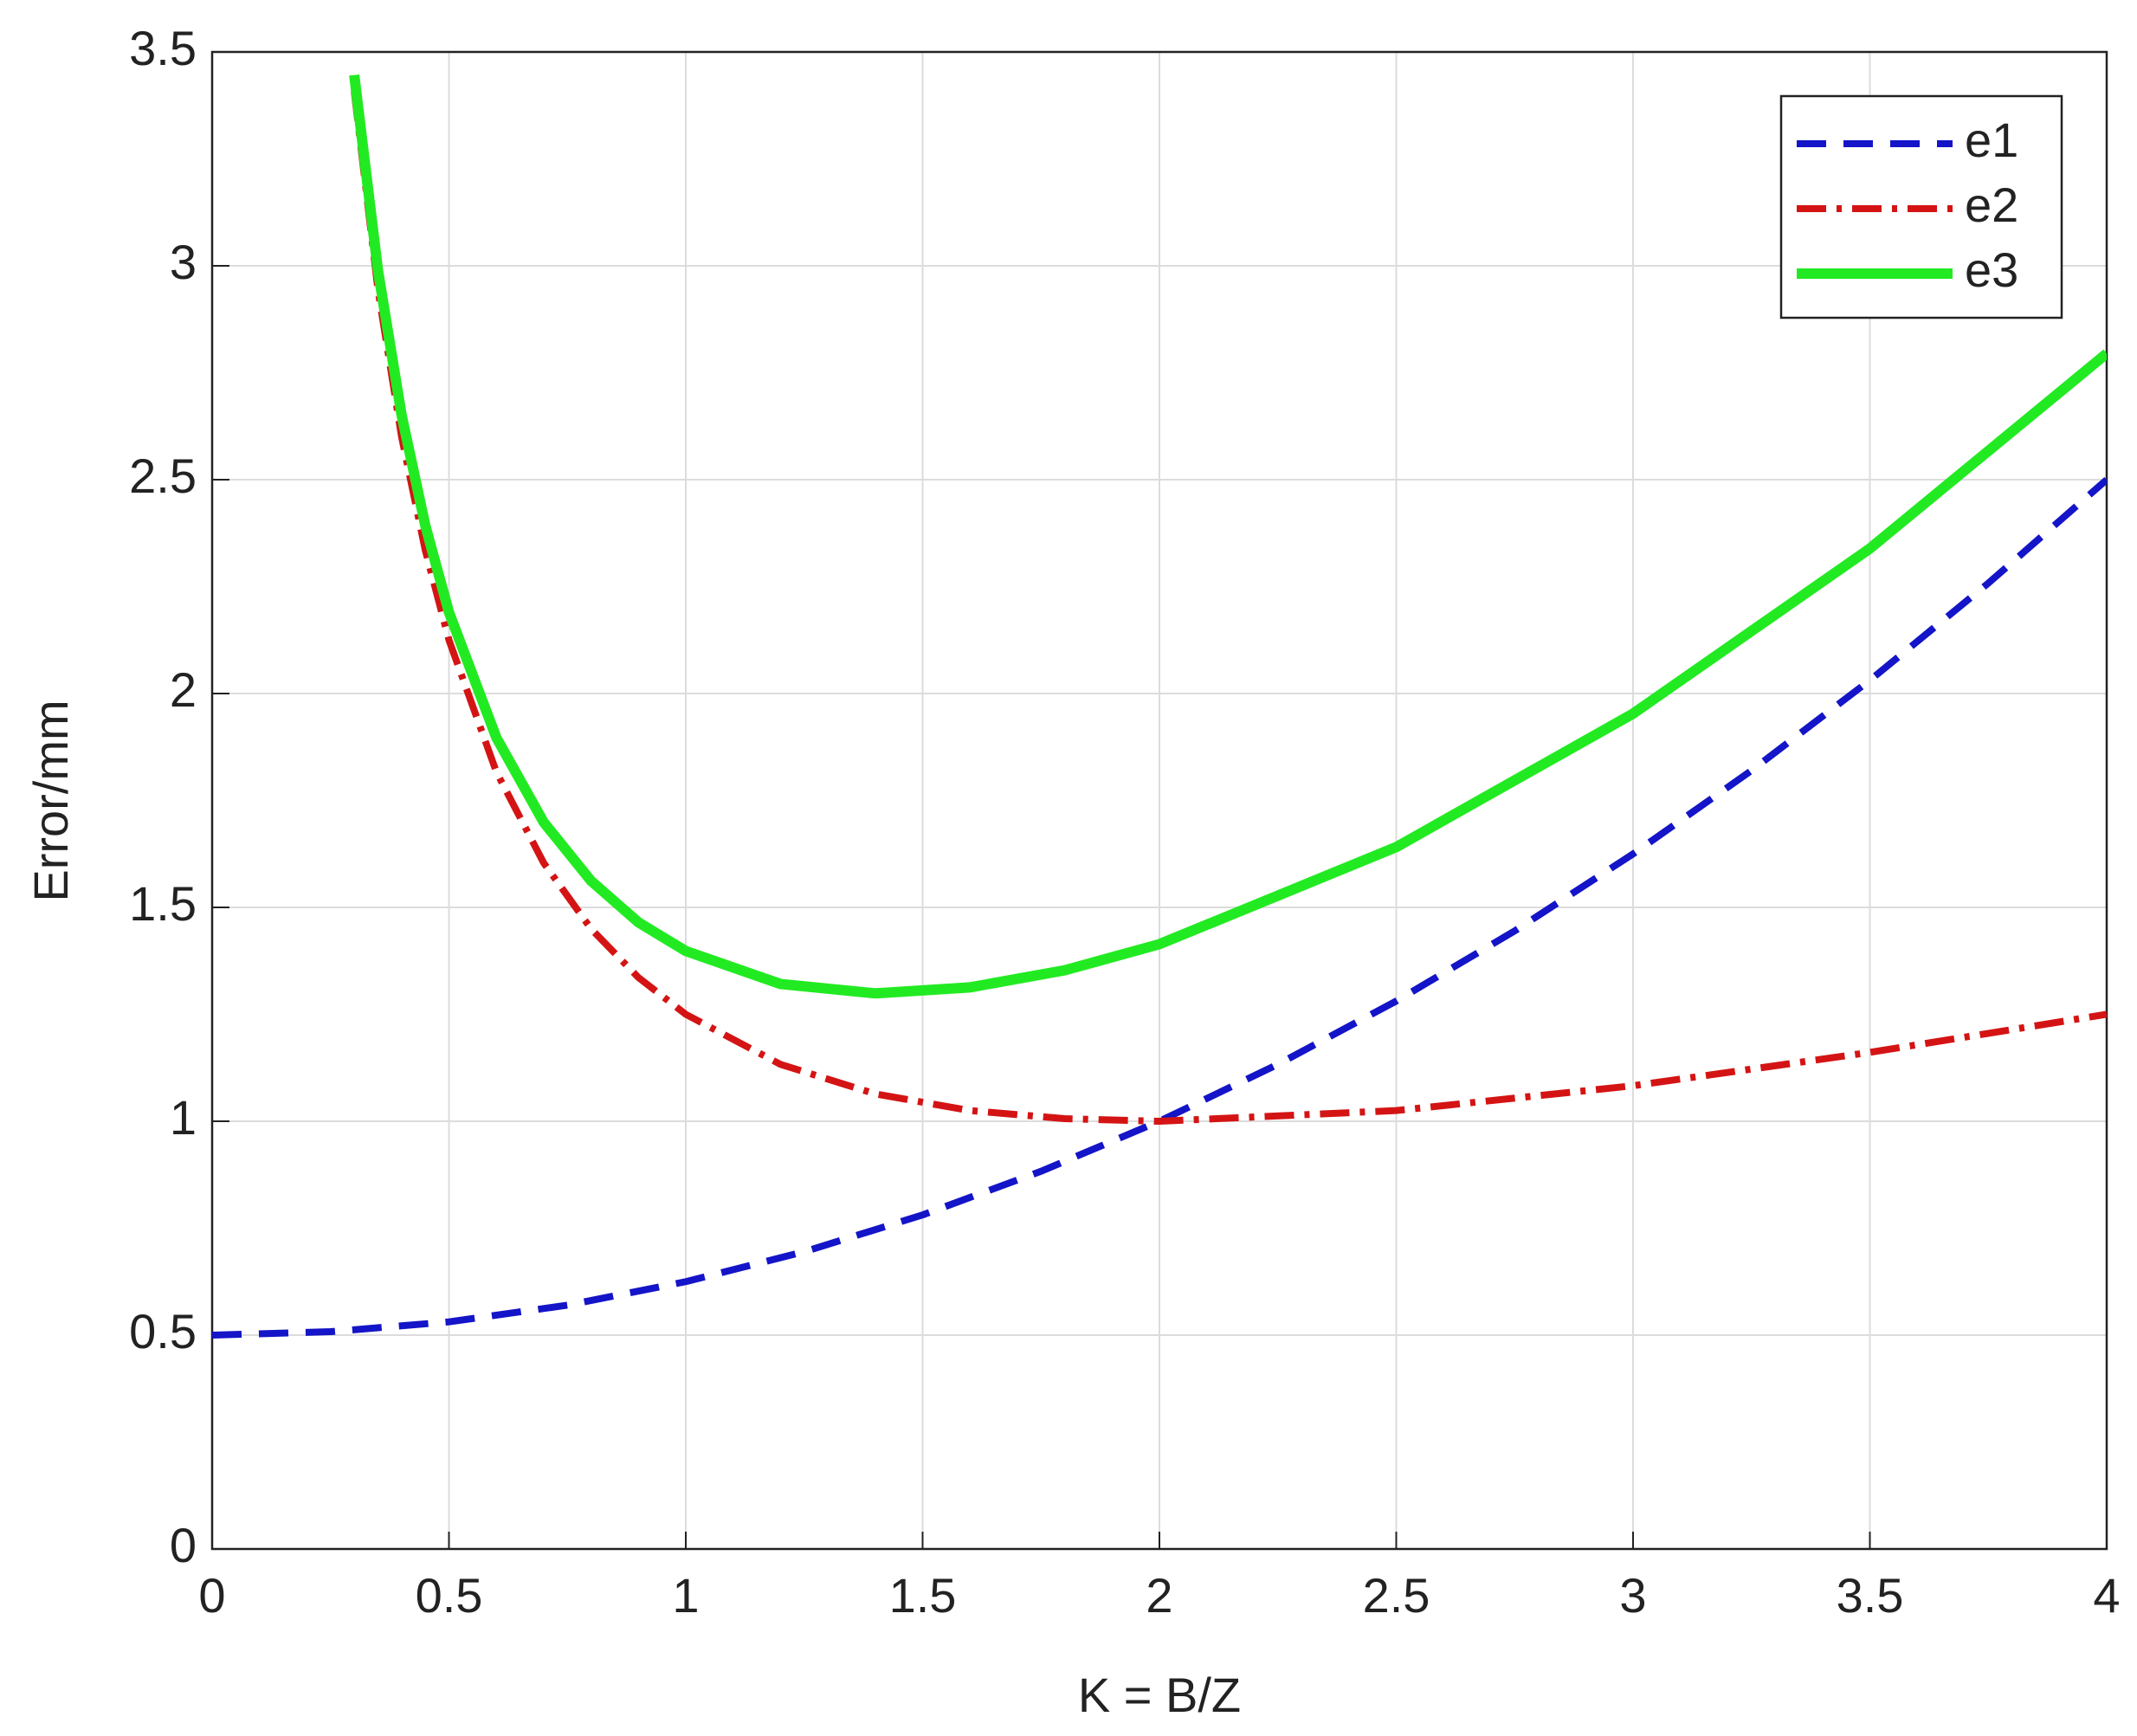  Describe the element at coordinates (685, 1595) in the screenshot. I see `x-tick-label: 1` at that location.